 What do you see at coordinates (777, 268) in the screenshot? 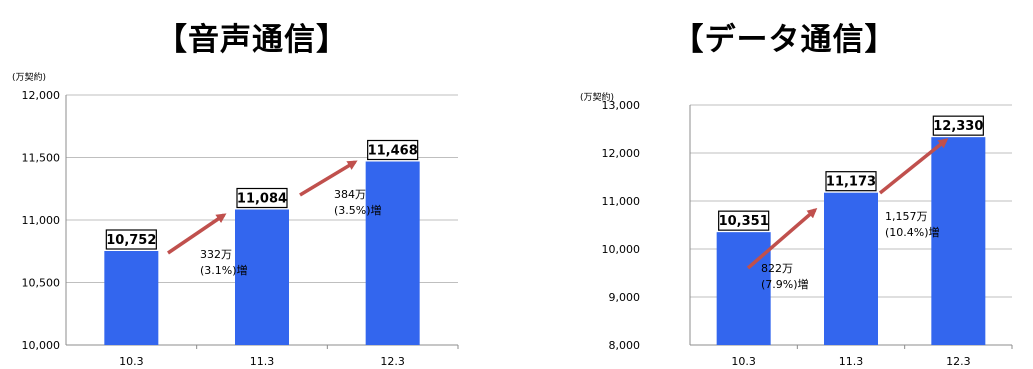
I see `growth-annotation-amount: 822万` at bounding box center [777, 268].